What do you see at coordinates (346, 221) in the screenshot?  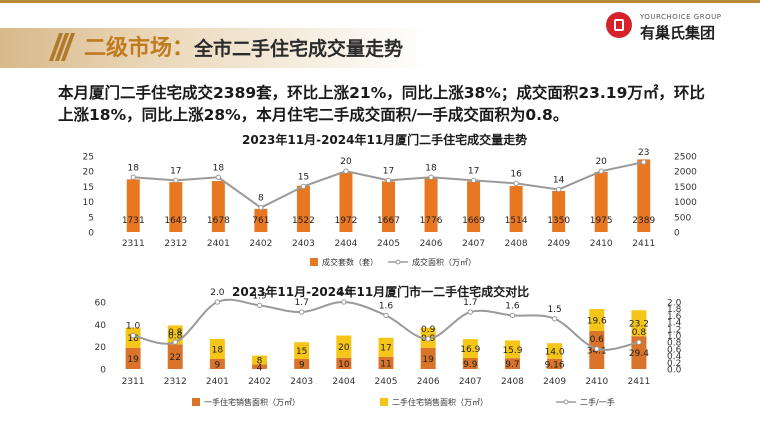 I see `chart1-bar-label: 1972` at bounding box center [346, 221].